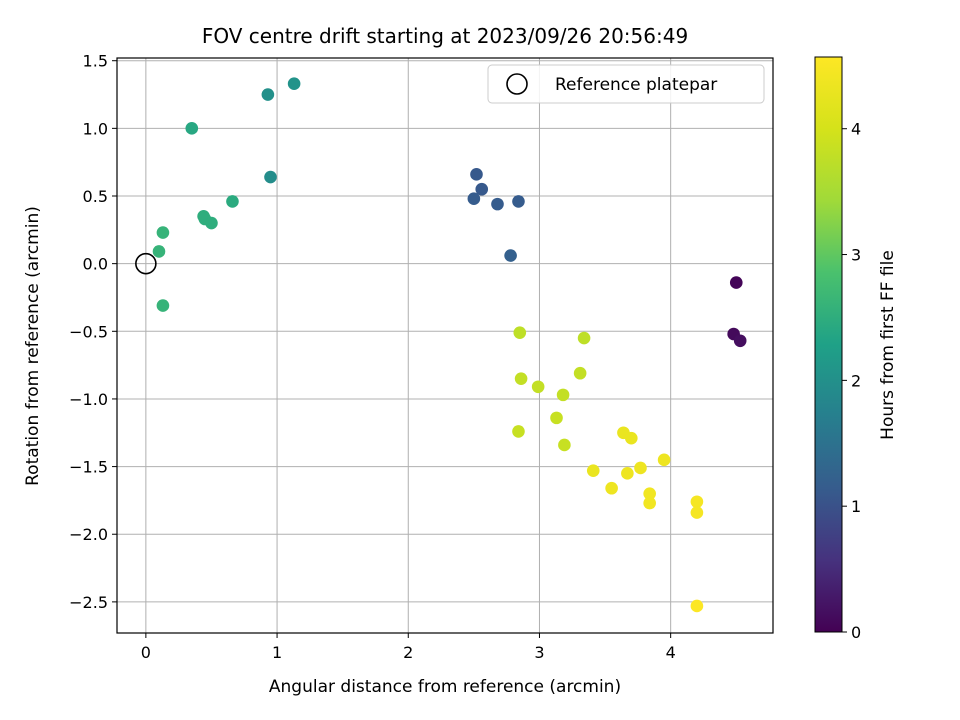  Describe the element at coordinates (277, 652) in the screenshot. I see `x-tick-label: 1` at that location.